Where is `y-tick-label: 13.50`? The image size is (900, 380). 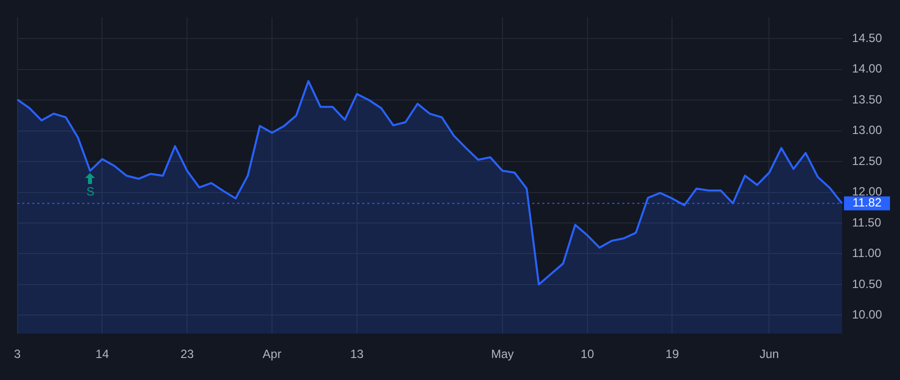
y-tick-label: 13.50 is located at coordinates (867, 99).